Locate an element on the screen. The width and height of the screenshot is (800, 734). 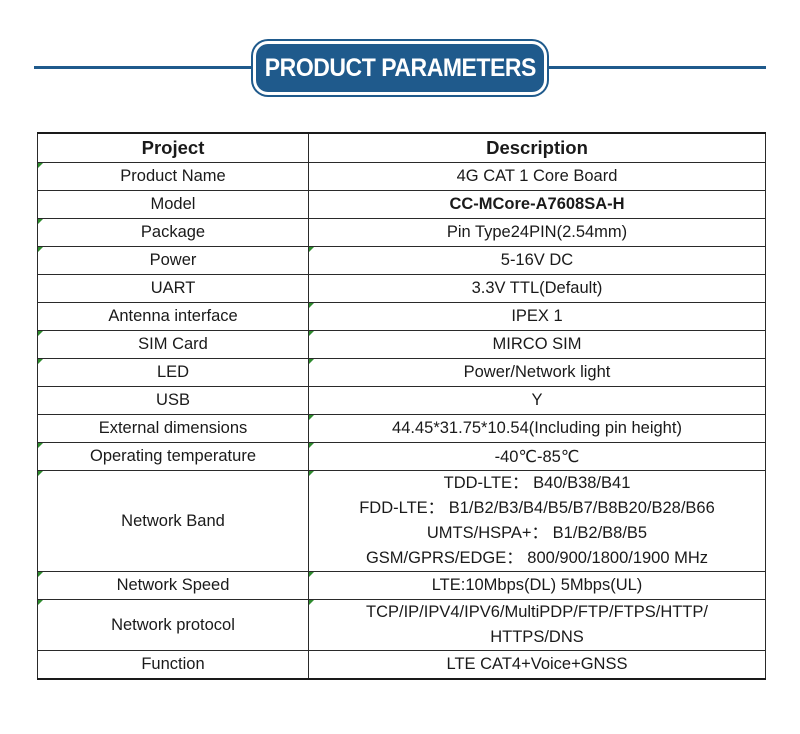
project-label: UART is located at coordinates (173, 288).